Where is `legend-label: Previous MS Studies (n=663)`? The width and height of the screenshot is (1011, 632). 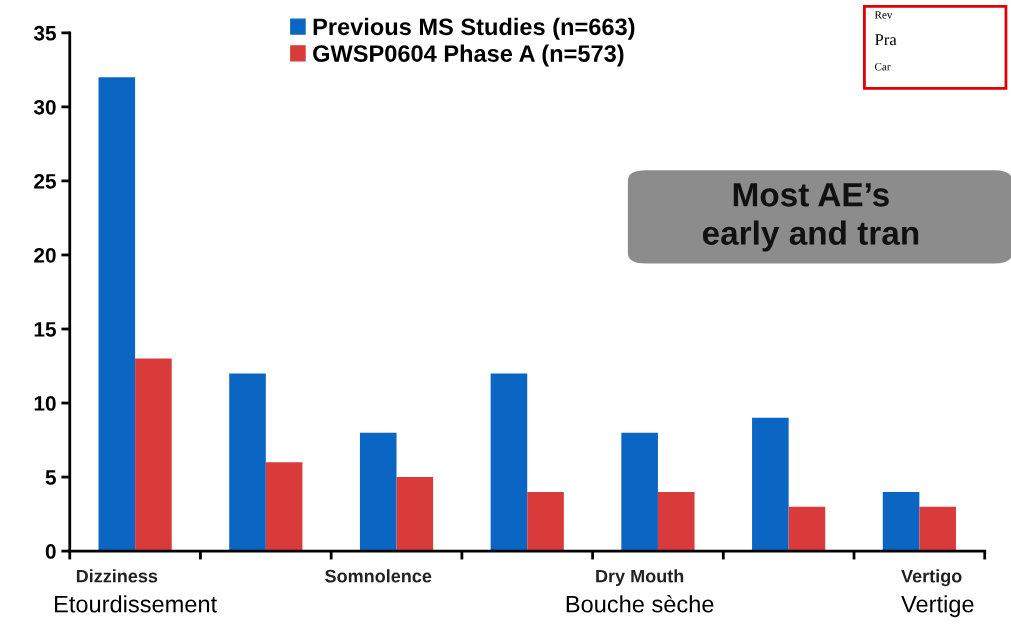 legend-label: Previous MS Studies (n=663) is located at coordinates (474, 28).